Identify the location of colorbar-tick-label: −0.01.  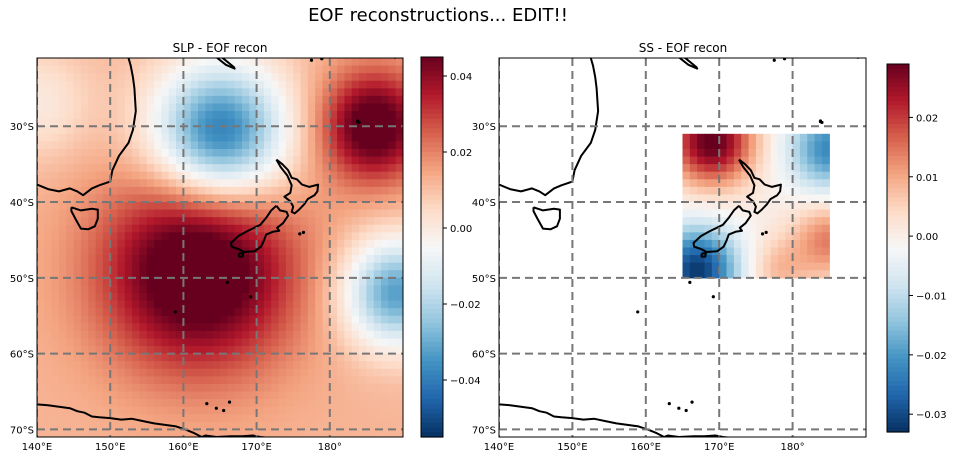
(931, 296).